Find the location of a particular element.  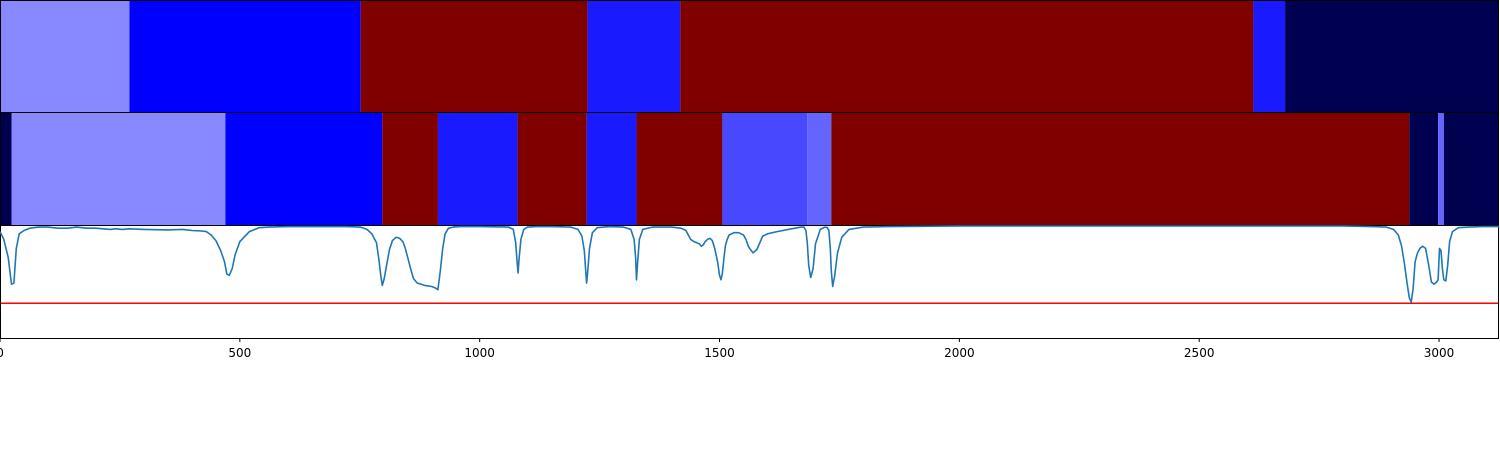

x-tick-label-1000: 1000 is located at coordinates (479, 353).